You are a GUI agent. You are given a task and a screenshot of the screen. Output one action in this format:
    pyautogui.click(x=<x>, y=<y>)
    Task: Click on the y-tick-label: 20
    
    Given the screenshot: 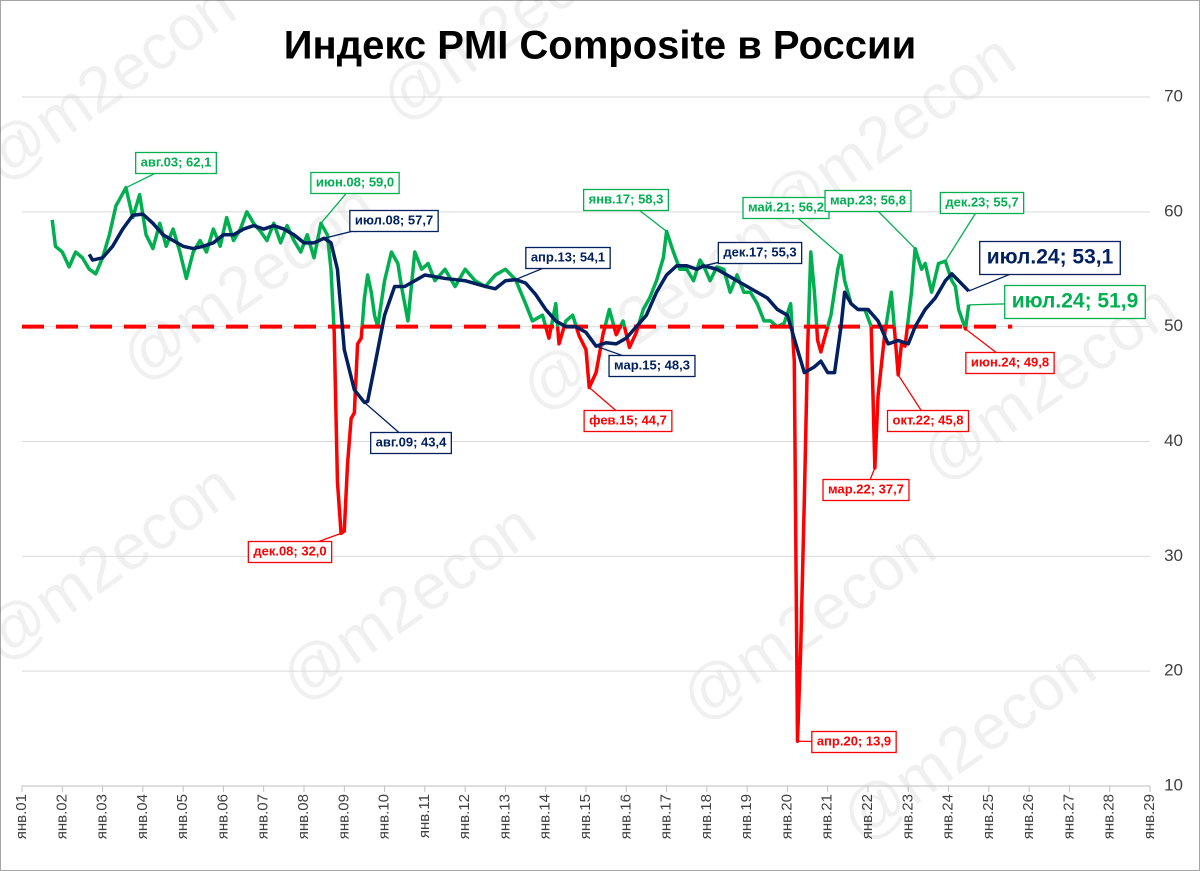 What is the action you would take?
    pyautogui.click(x=1173, y=670)
    